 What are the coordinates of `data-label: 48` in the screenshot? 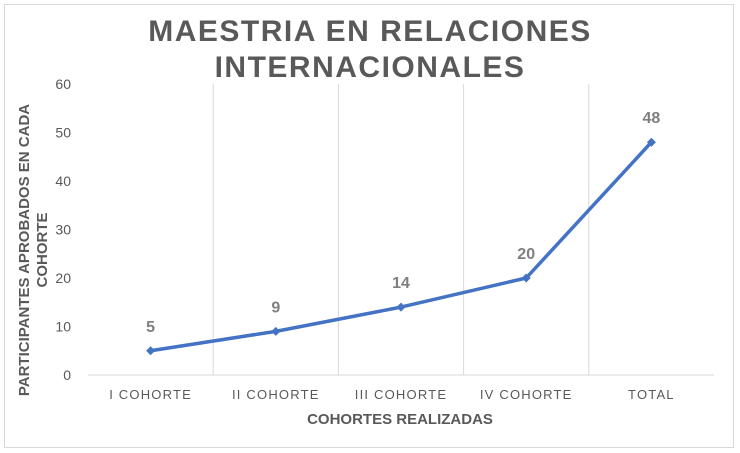 It's located at (652, 118).